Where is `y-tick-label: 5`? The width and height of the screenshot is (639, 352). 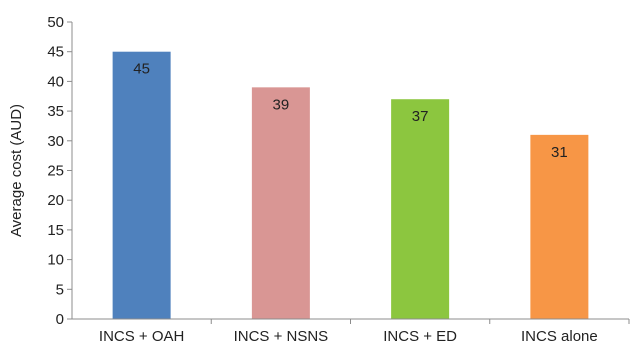
y-tick-label: 5 is located at coordinates (60, 289).